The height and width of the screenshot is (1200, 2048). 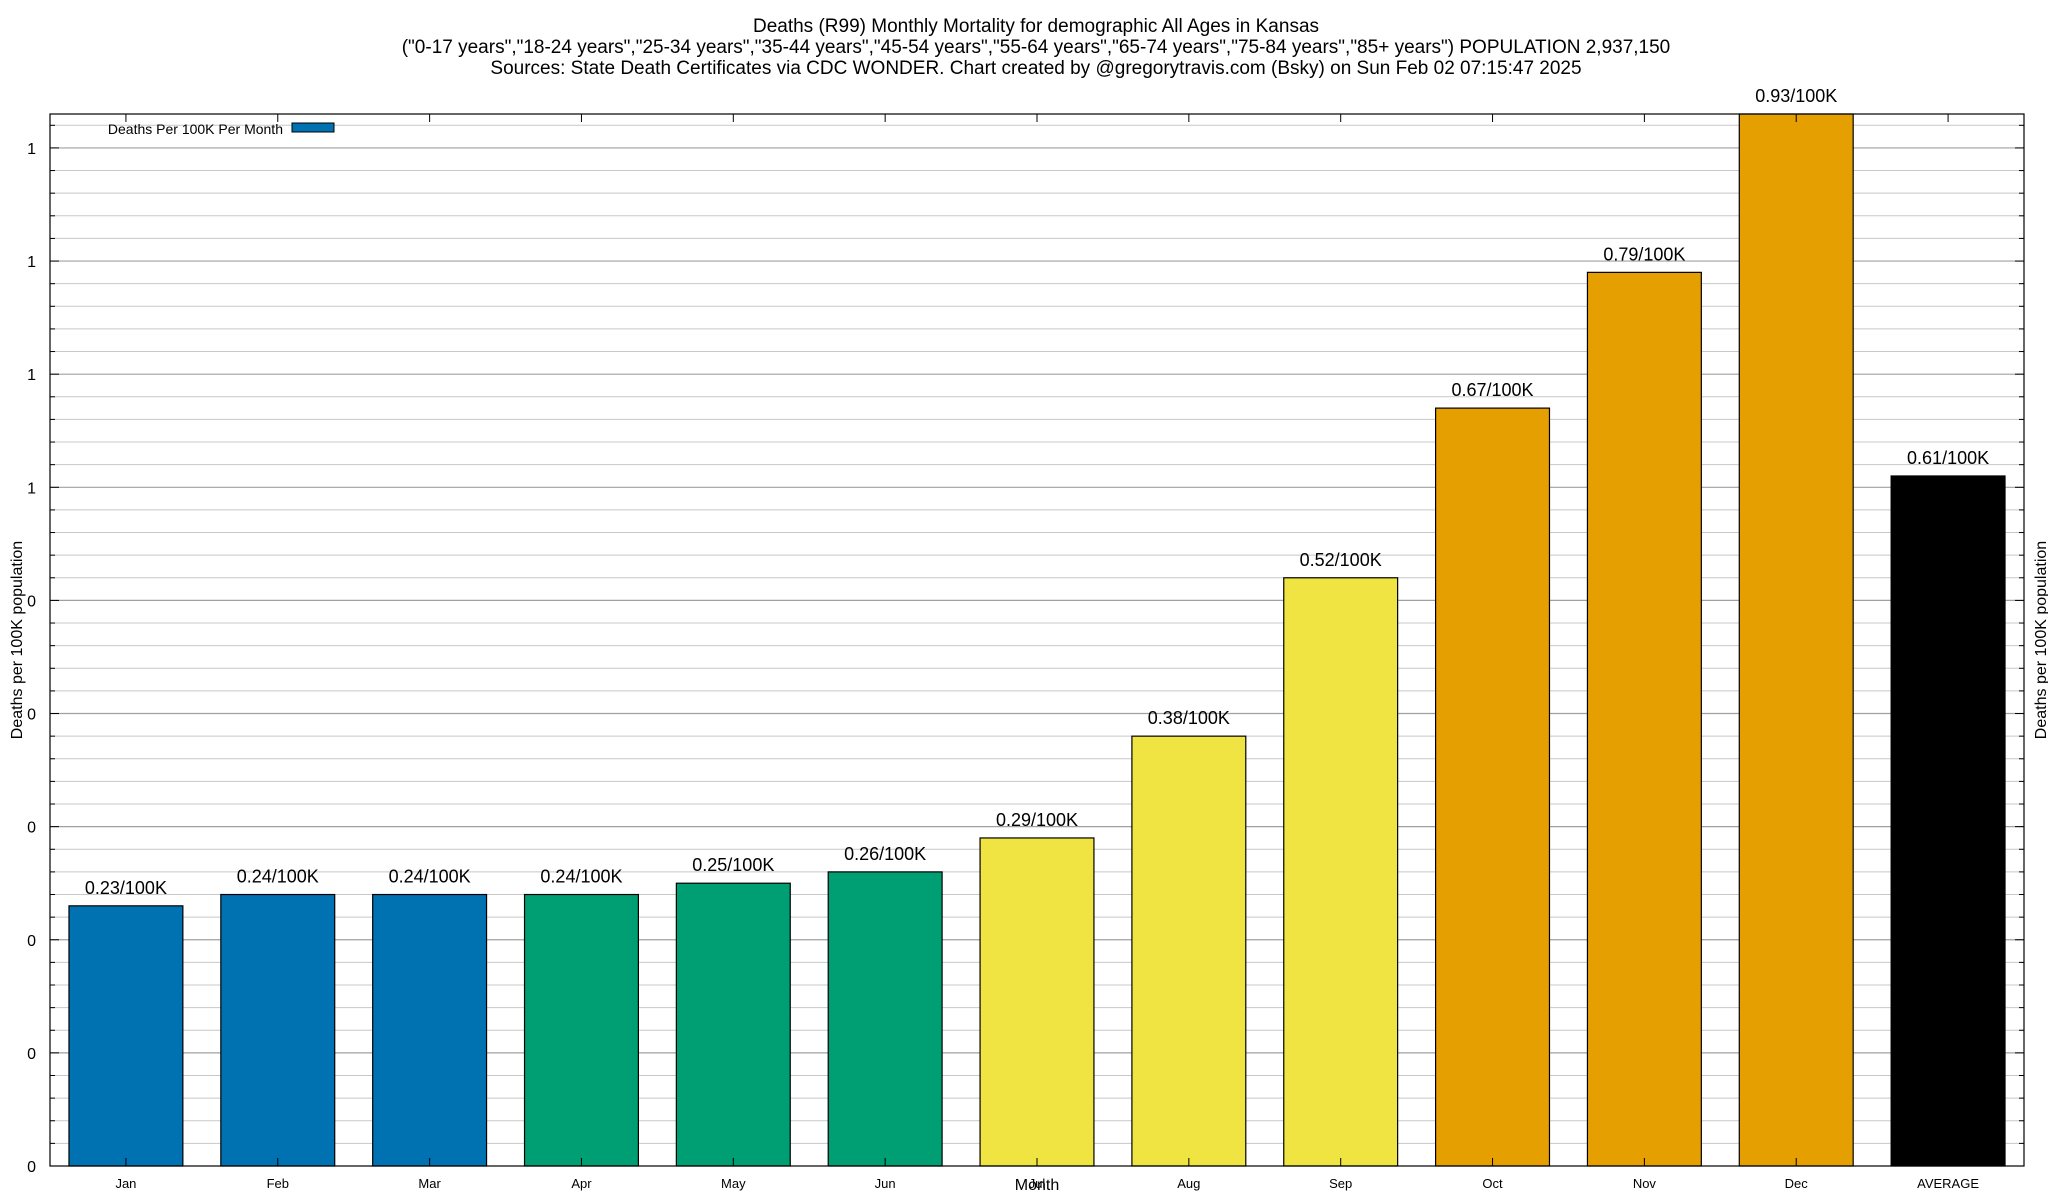 What do you see at coordinates (1189, 718) in the screenshot?
I see `data-label: 0.38/100K` at bounding box center [1189, 718].